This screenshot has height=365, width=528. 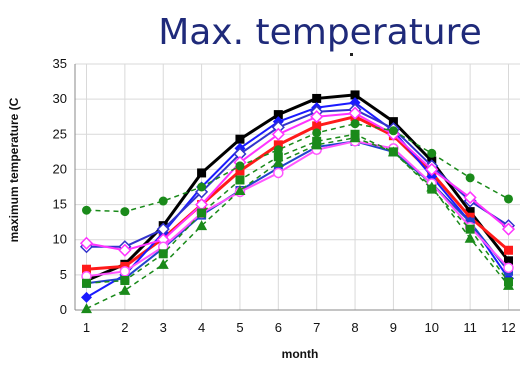 I want to click on x-tick-label: 8, so click(x=354, y=327).